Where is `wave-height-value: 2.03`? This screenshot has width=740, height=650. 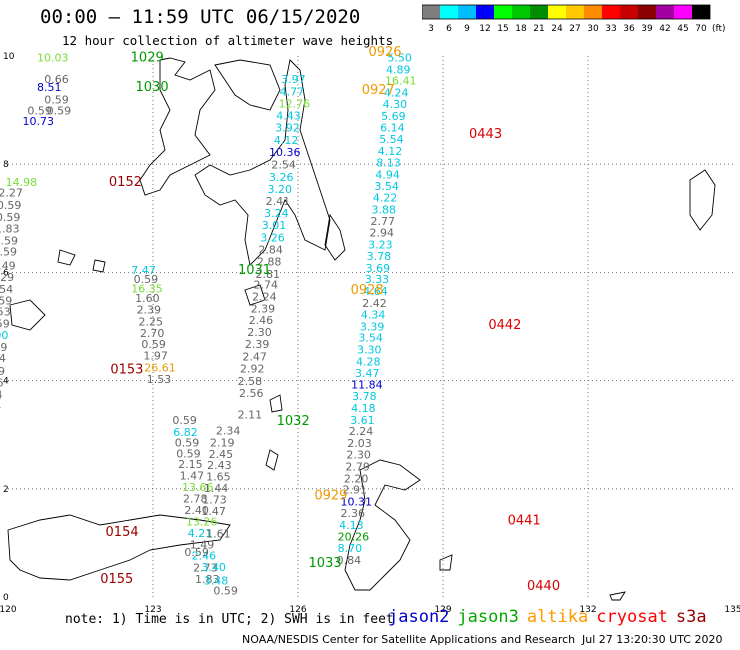
wave-height-value: 2.03 is located at coordinates (359, 443).